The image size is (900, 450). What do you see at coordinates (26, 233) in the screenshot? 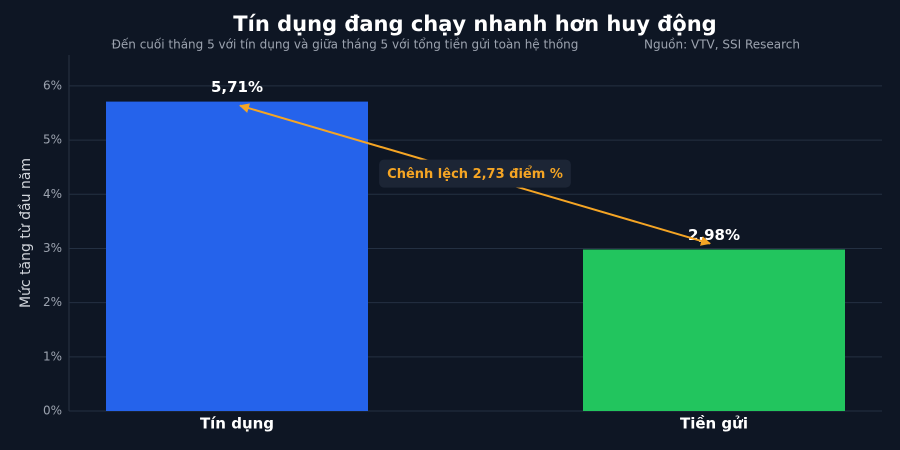
I see `y-axis-label: Mức tăng từ đầu năm` at bounding box center [26, 233].